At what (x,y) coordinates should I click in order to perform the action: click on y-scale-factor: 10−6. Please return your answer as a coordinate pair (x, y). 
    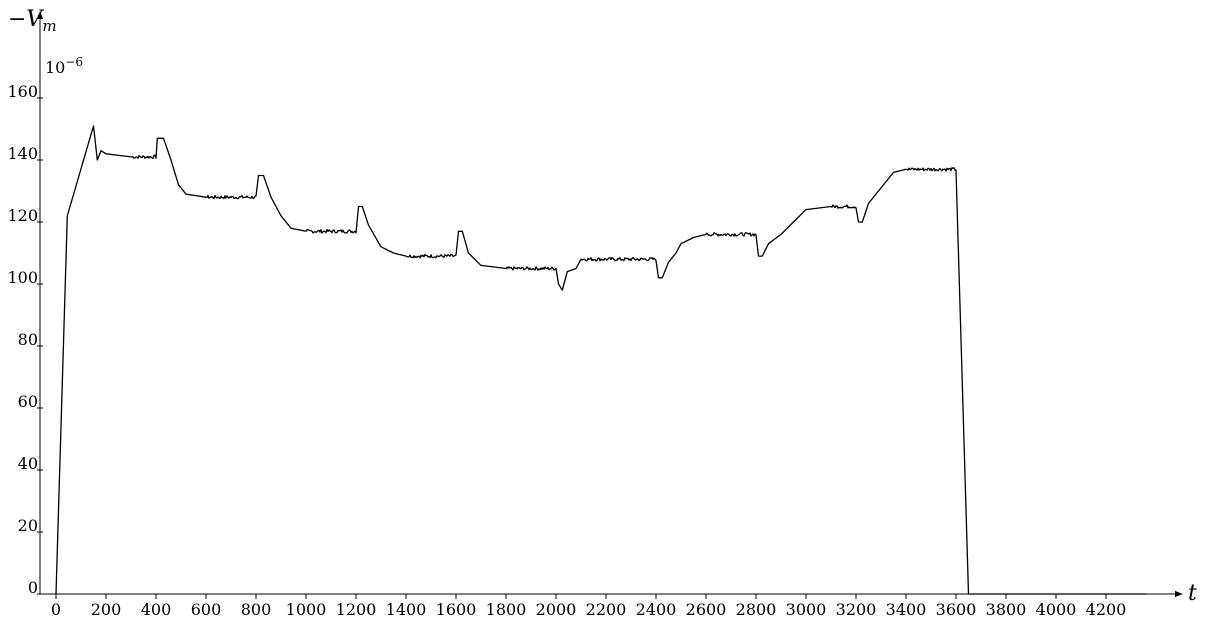
    Looking at the image, I should click on (64, 66).